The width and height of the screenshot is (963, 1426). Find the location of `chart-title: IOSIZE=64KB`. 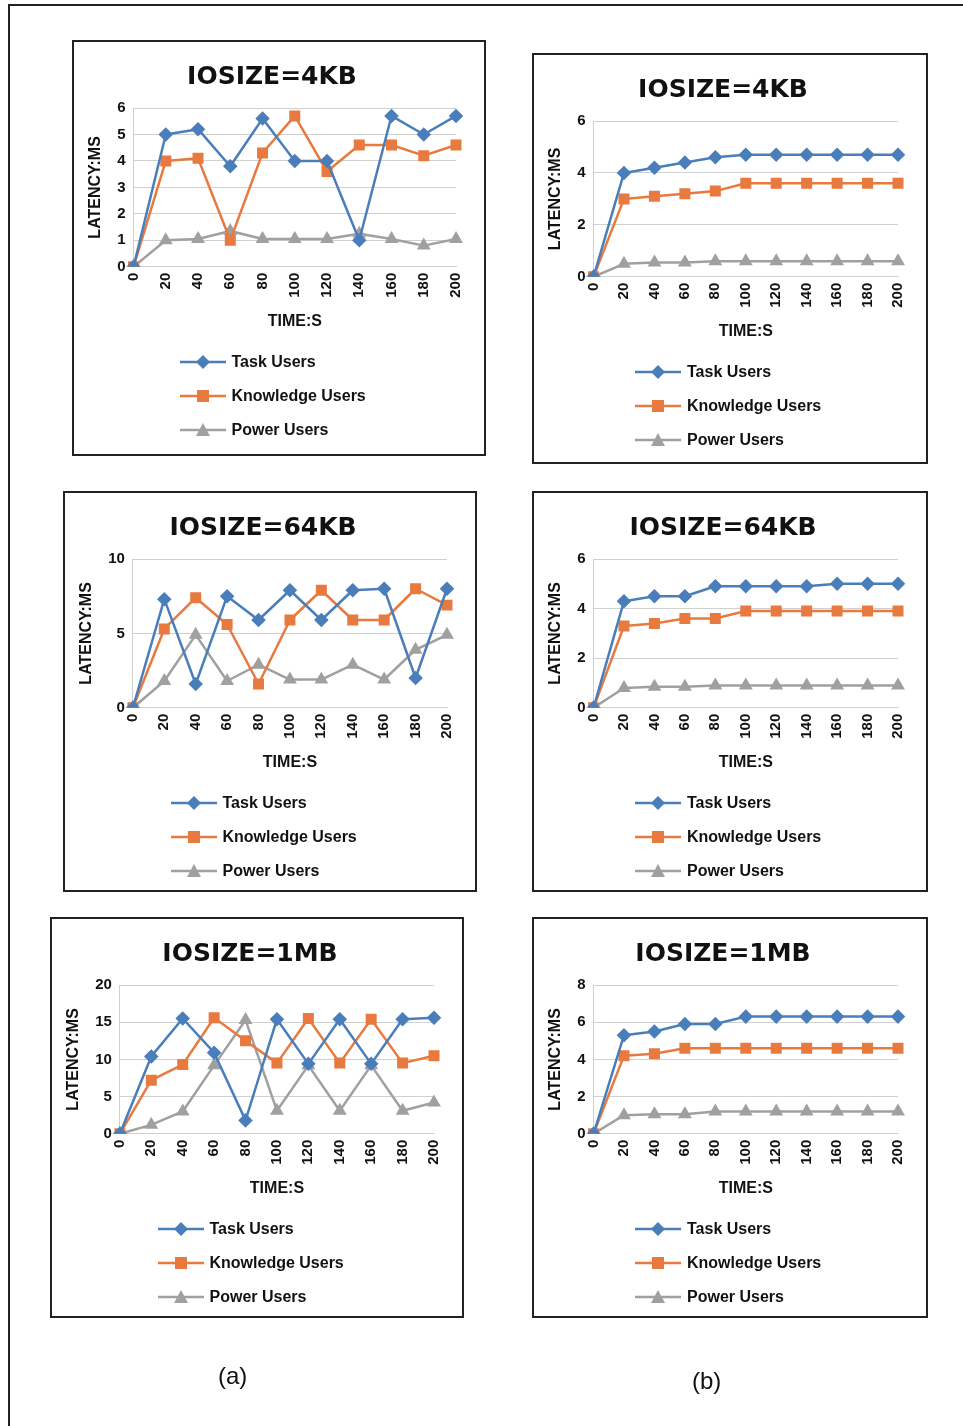

chart-title: IOSIZE=64KB is located at coordinates (263, 526).